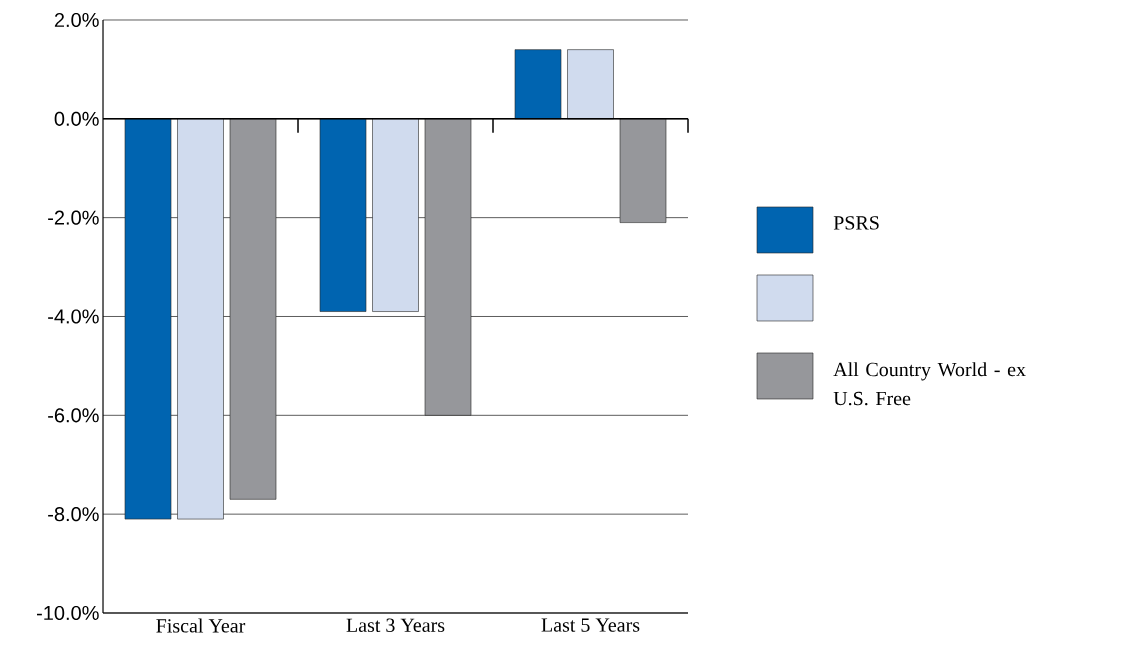 The height and width of the screenshot is (647, 1122). I want to click on y-tick-label: 0.0%, so click(76, 118).